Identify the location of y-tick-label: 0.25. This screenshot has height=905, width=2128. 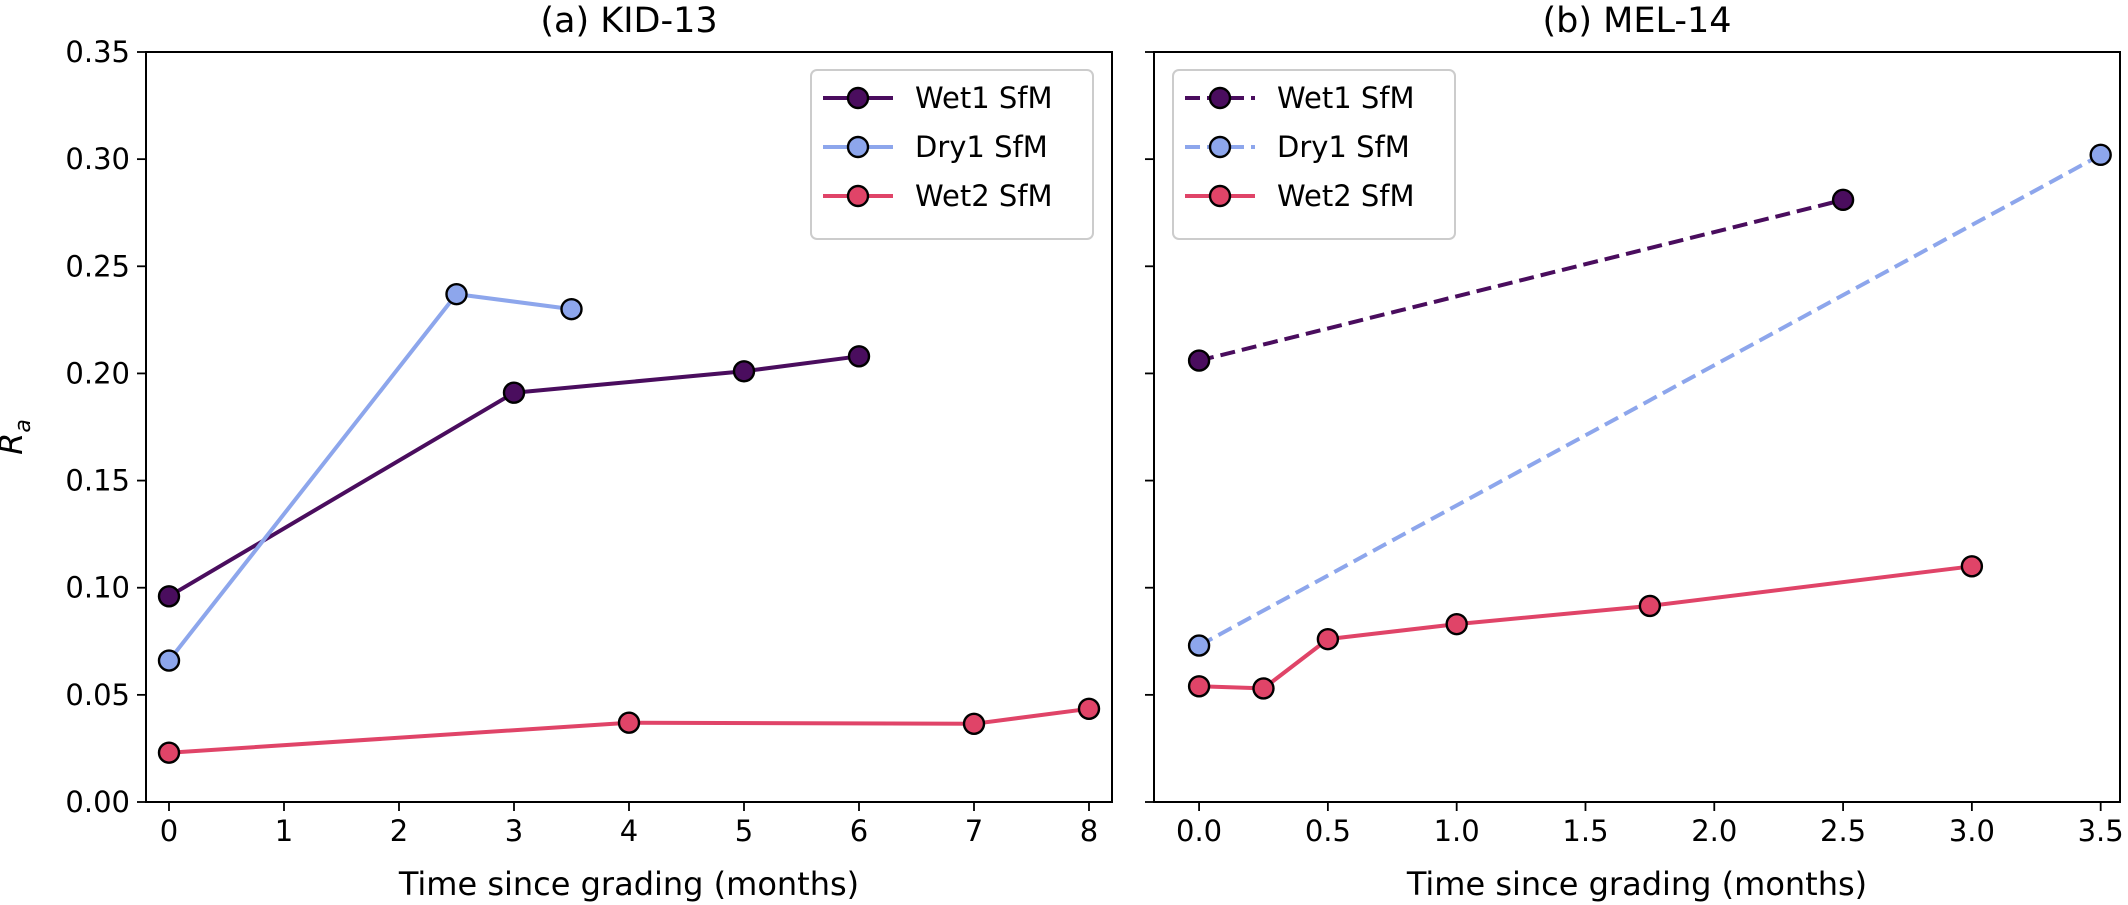
(97, 266).